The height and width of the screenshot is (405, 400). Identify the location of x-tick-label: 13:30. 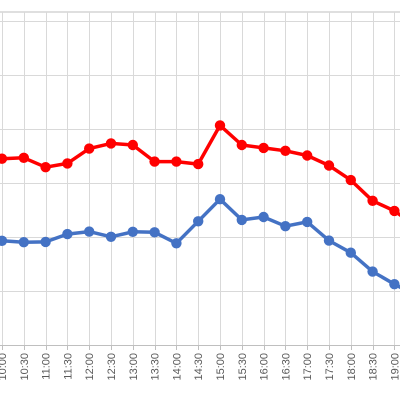
(156, 367).